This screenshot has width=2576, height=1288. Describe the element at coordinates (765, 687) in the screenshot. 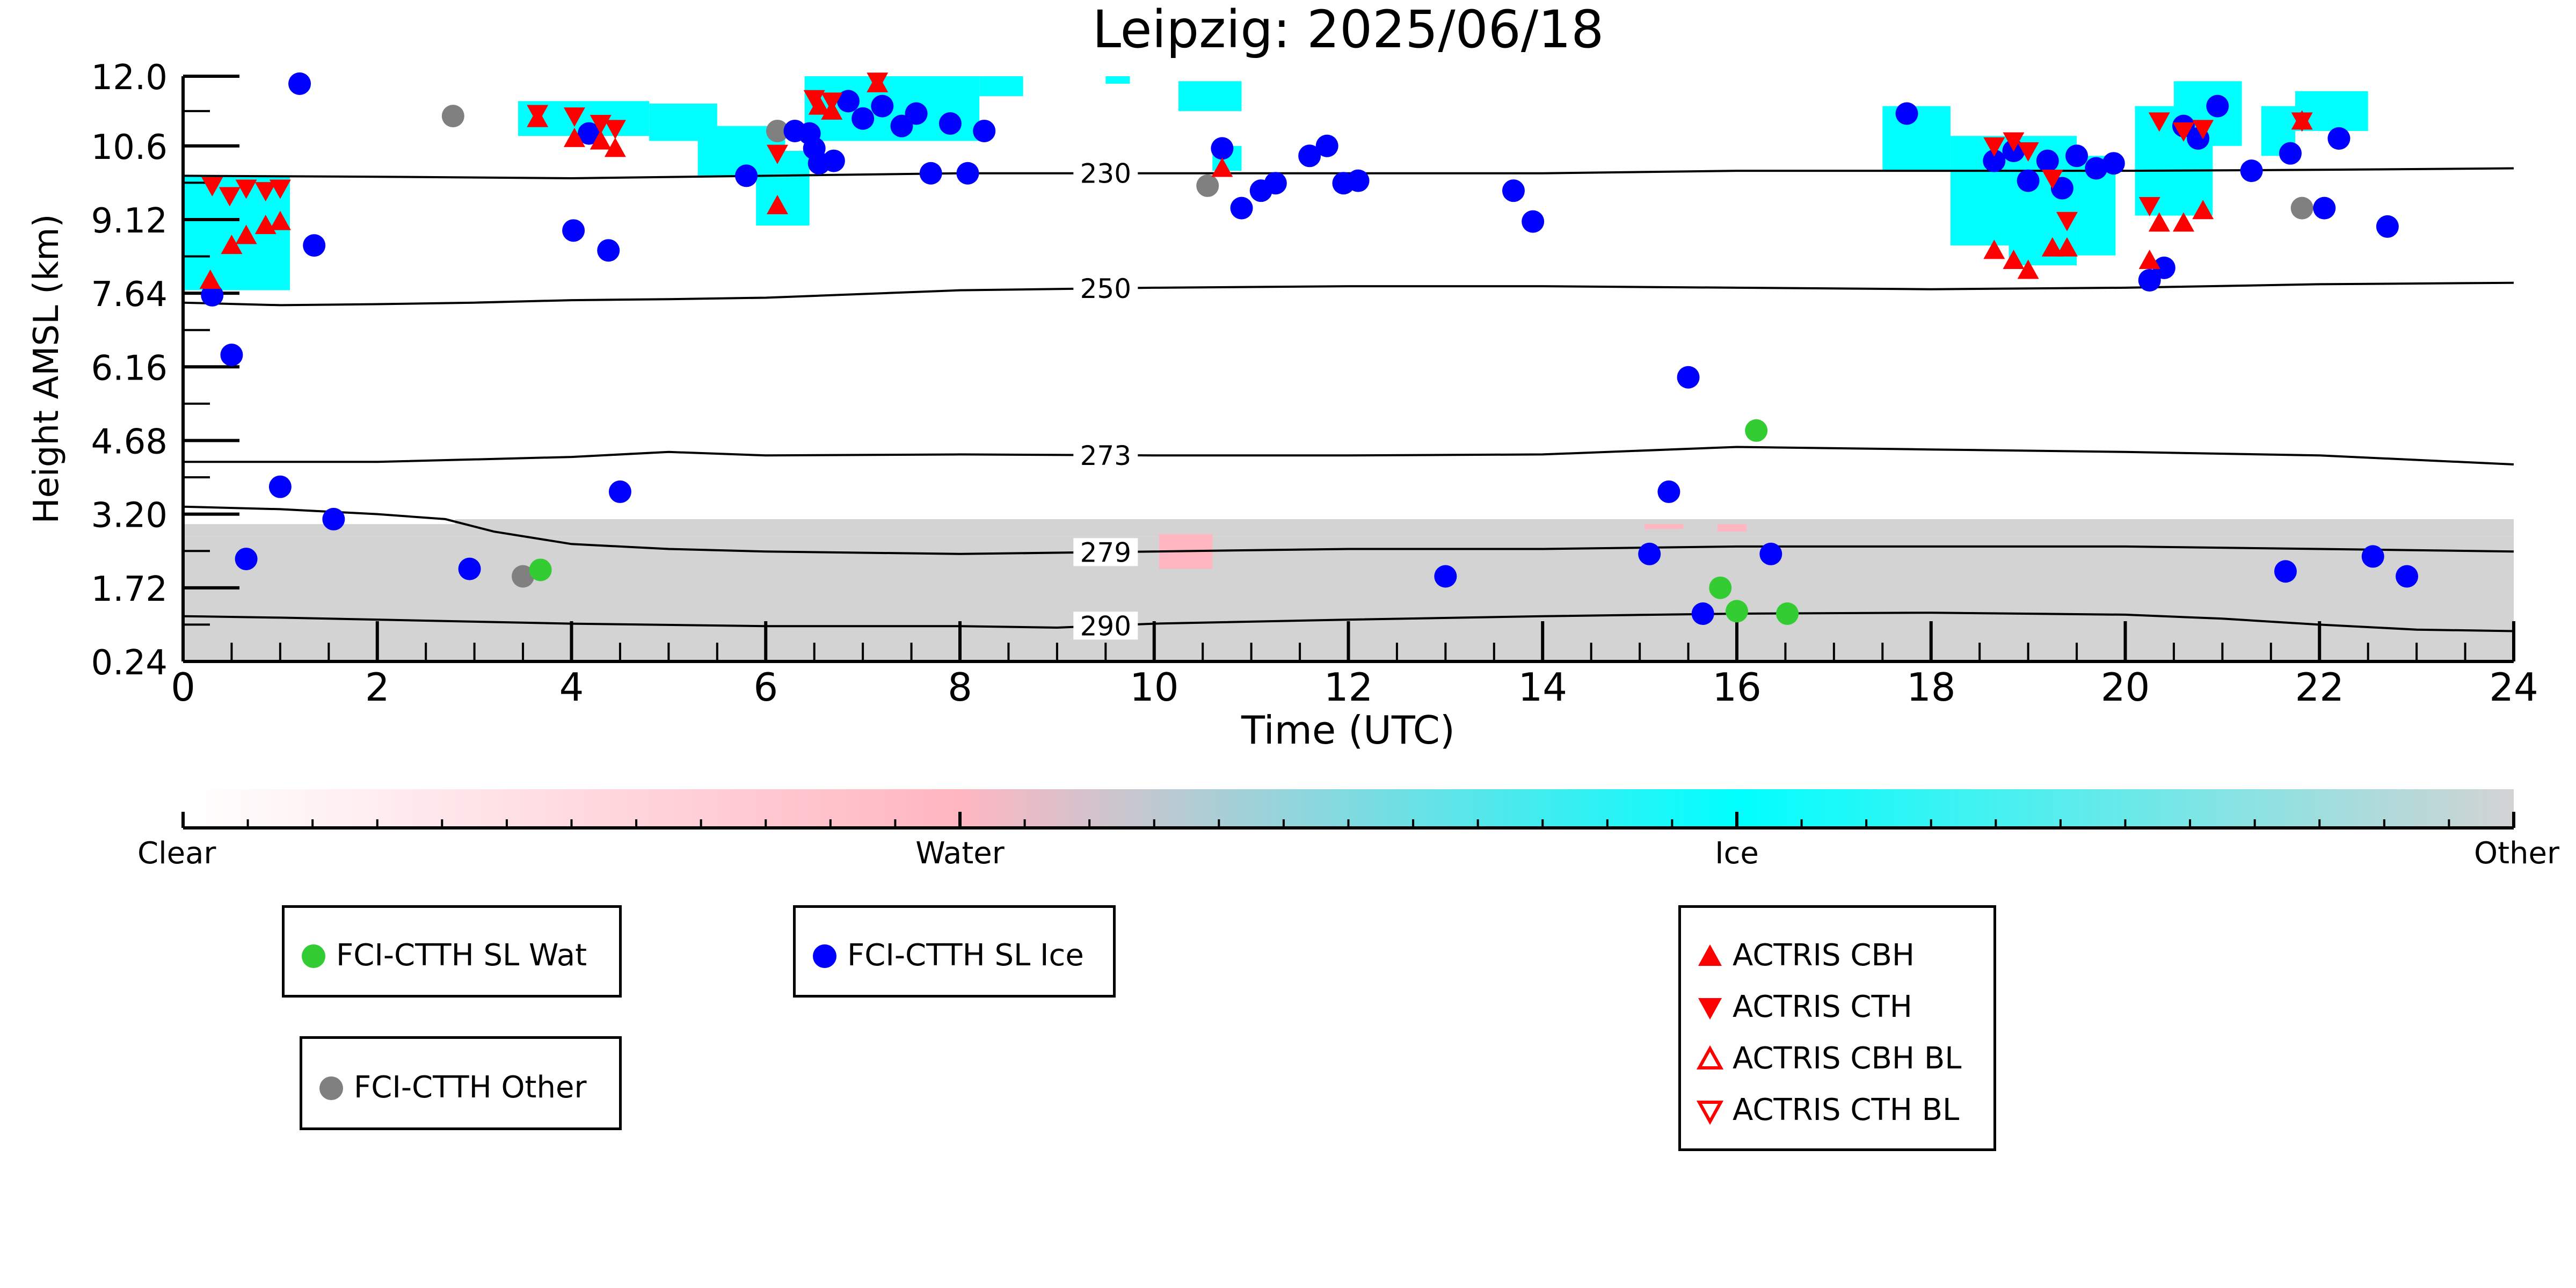

I see `x-tick-label: 6` at that location.